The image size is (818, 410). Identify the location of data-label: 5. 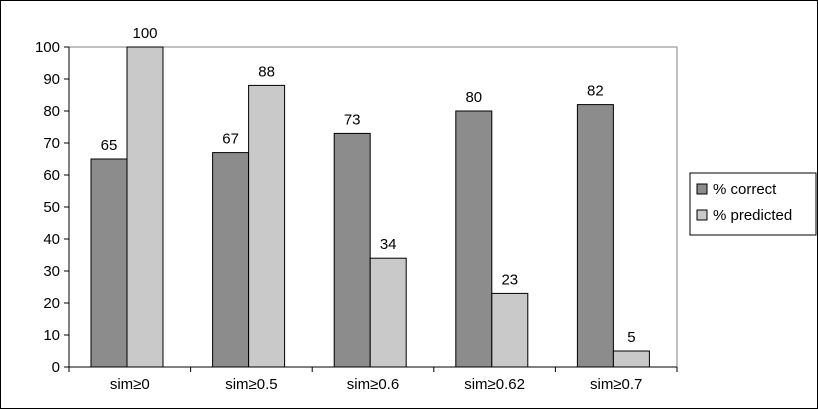
(631, 337).